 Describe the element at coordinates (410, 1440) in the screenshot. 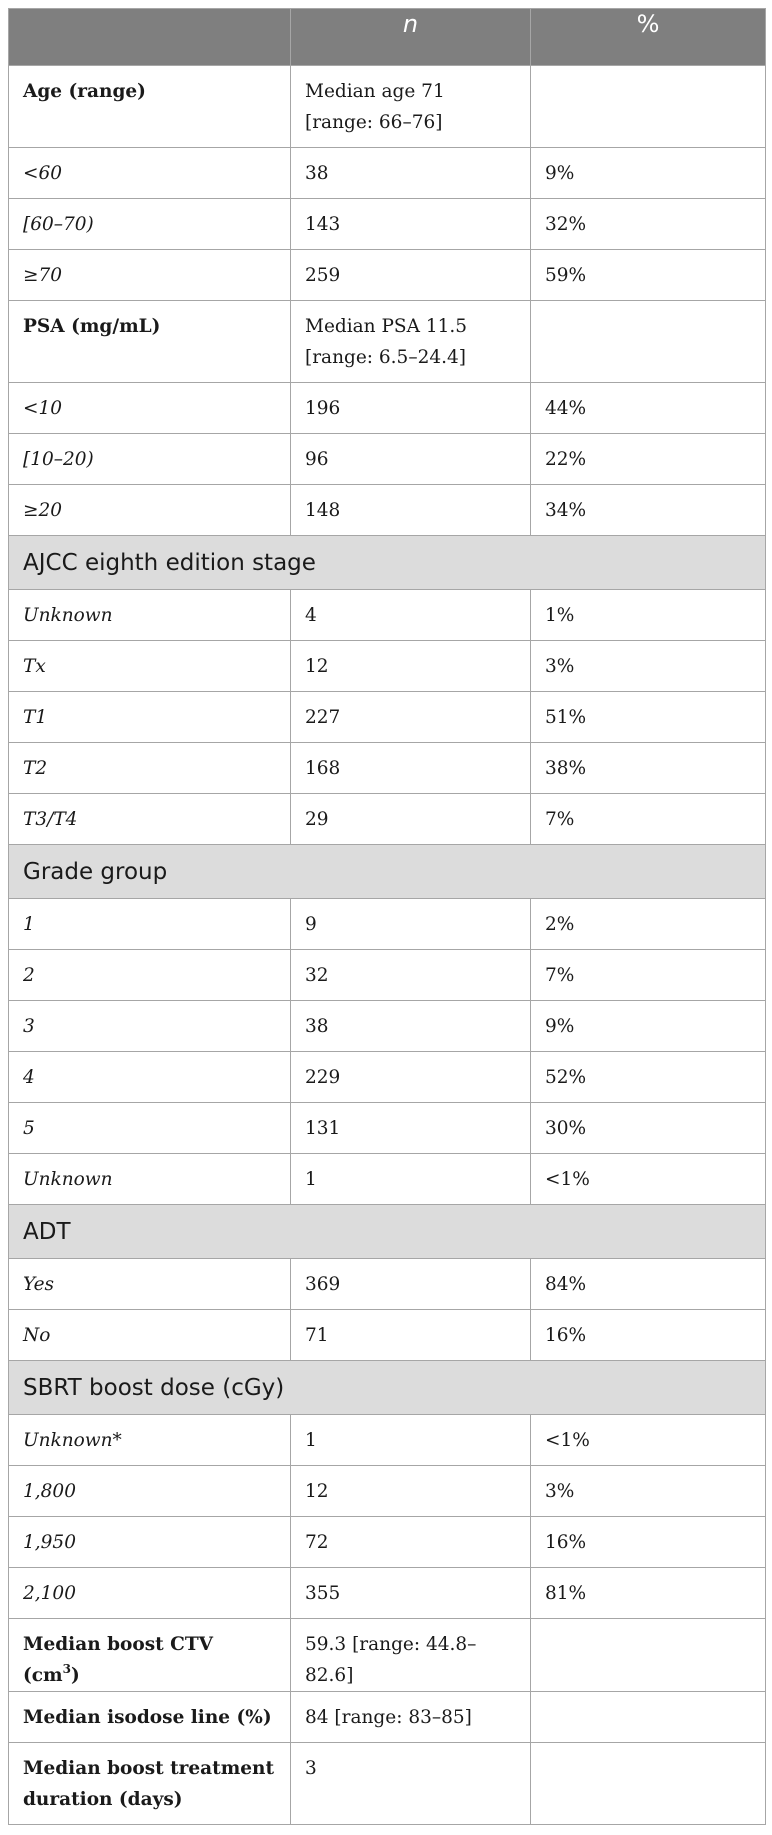

I see `row-n: 1` at that location.